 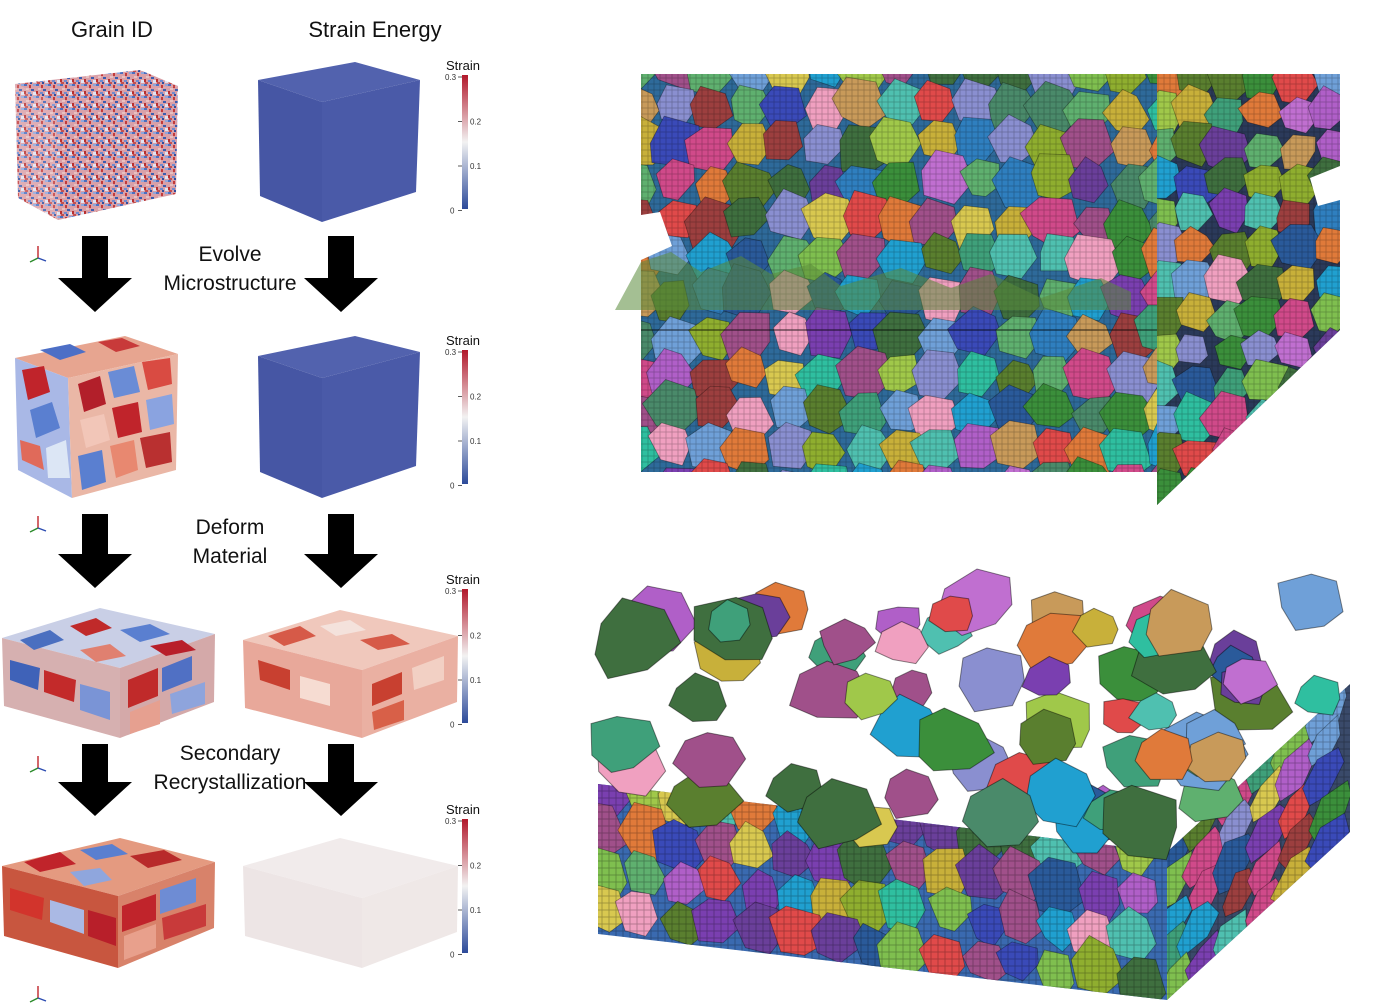 I want to click on strain-energy-header: Strain Energy, so click(x=375, y=29).